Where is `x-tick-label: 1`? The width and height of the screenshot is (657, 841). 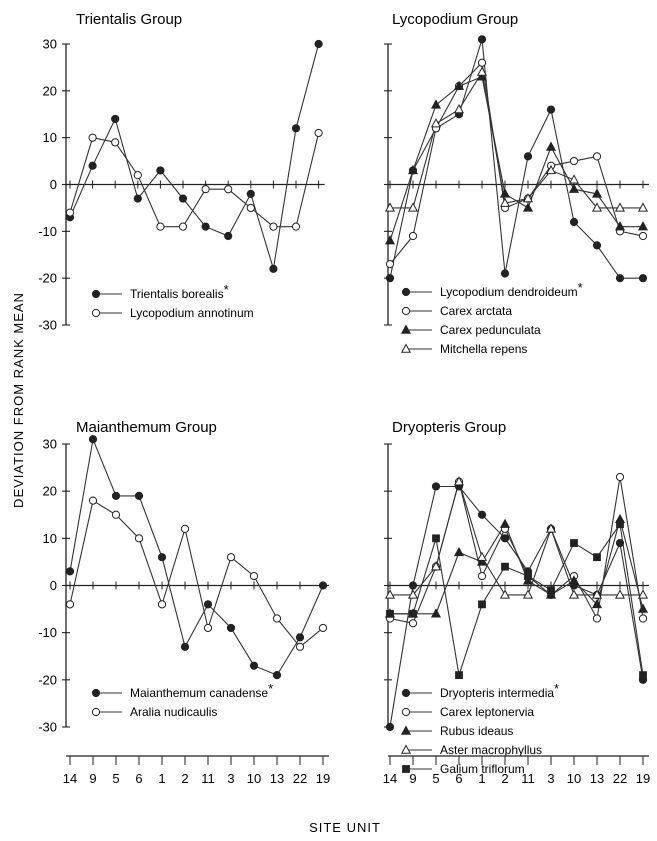
x-tick-label: 1 is located at coordinates (161, 778).